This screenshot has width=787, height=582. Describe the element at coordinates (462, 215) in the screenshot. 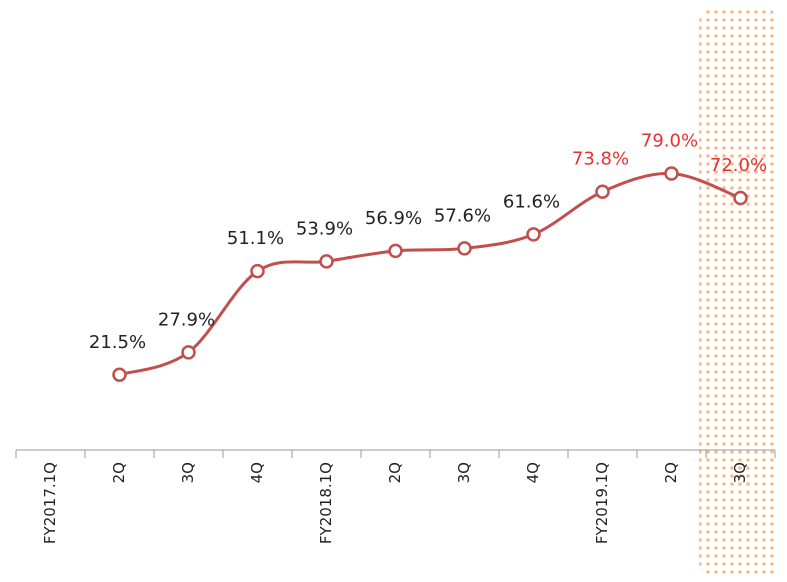

I see `data-label: 57.6%` at that location.